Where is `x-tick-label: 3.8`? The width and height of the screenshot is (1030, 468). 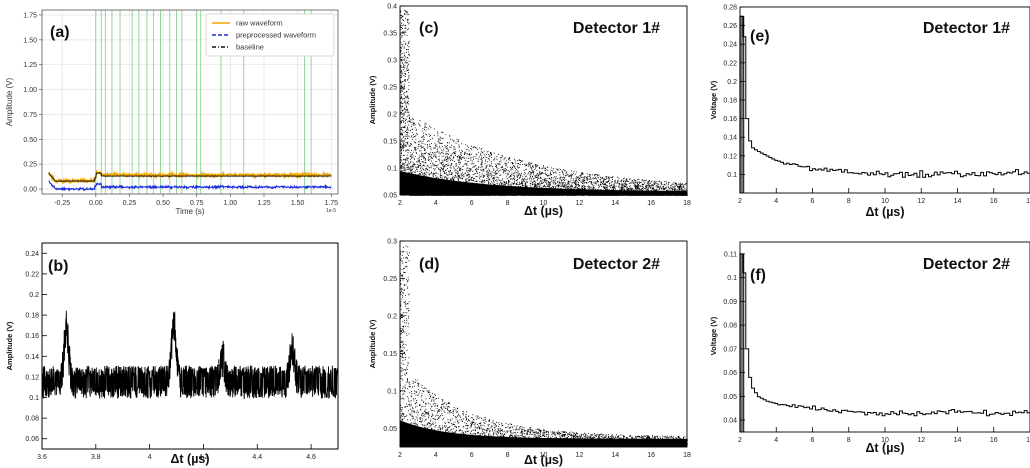 x-tick-label: 3.8 is located at coordinates (96, 457).